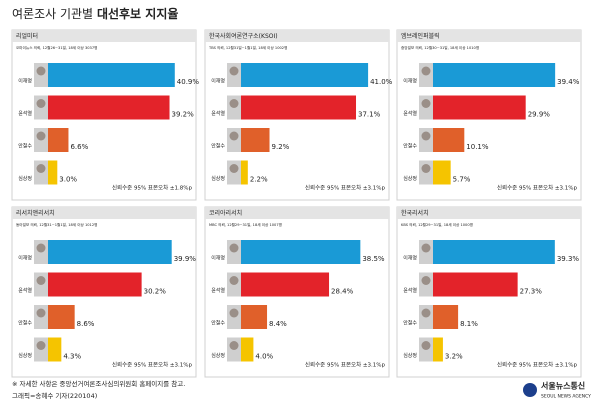 This screenshot has height=407, width=600. Describe the element at coordinates (420, 36) in the screenshot. I see `panel-title: 엠브레인퍼블릭` at that location.